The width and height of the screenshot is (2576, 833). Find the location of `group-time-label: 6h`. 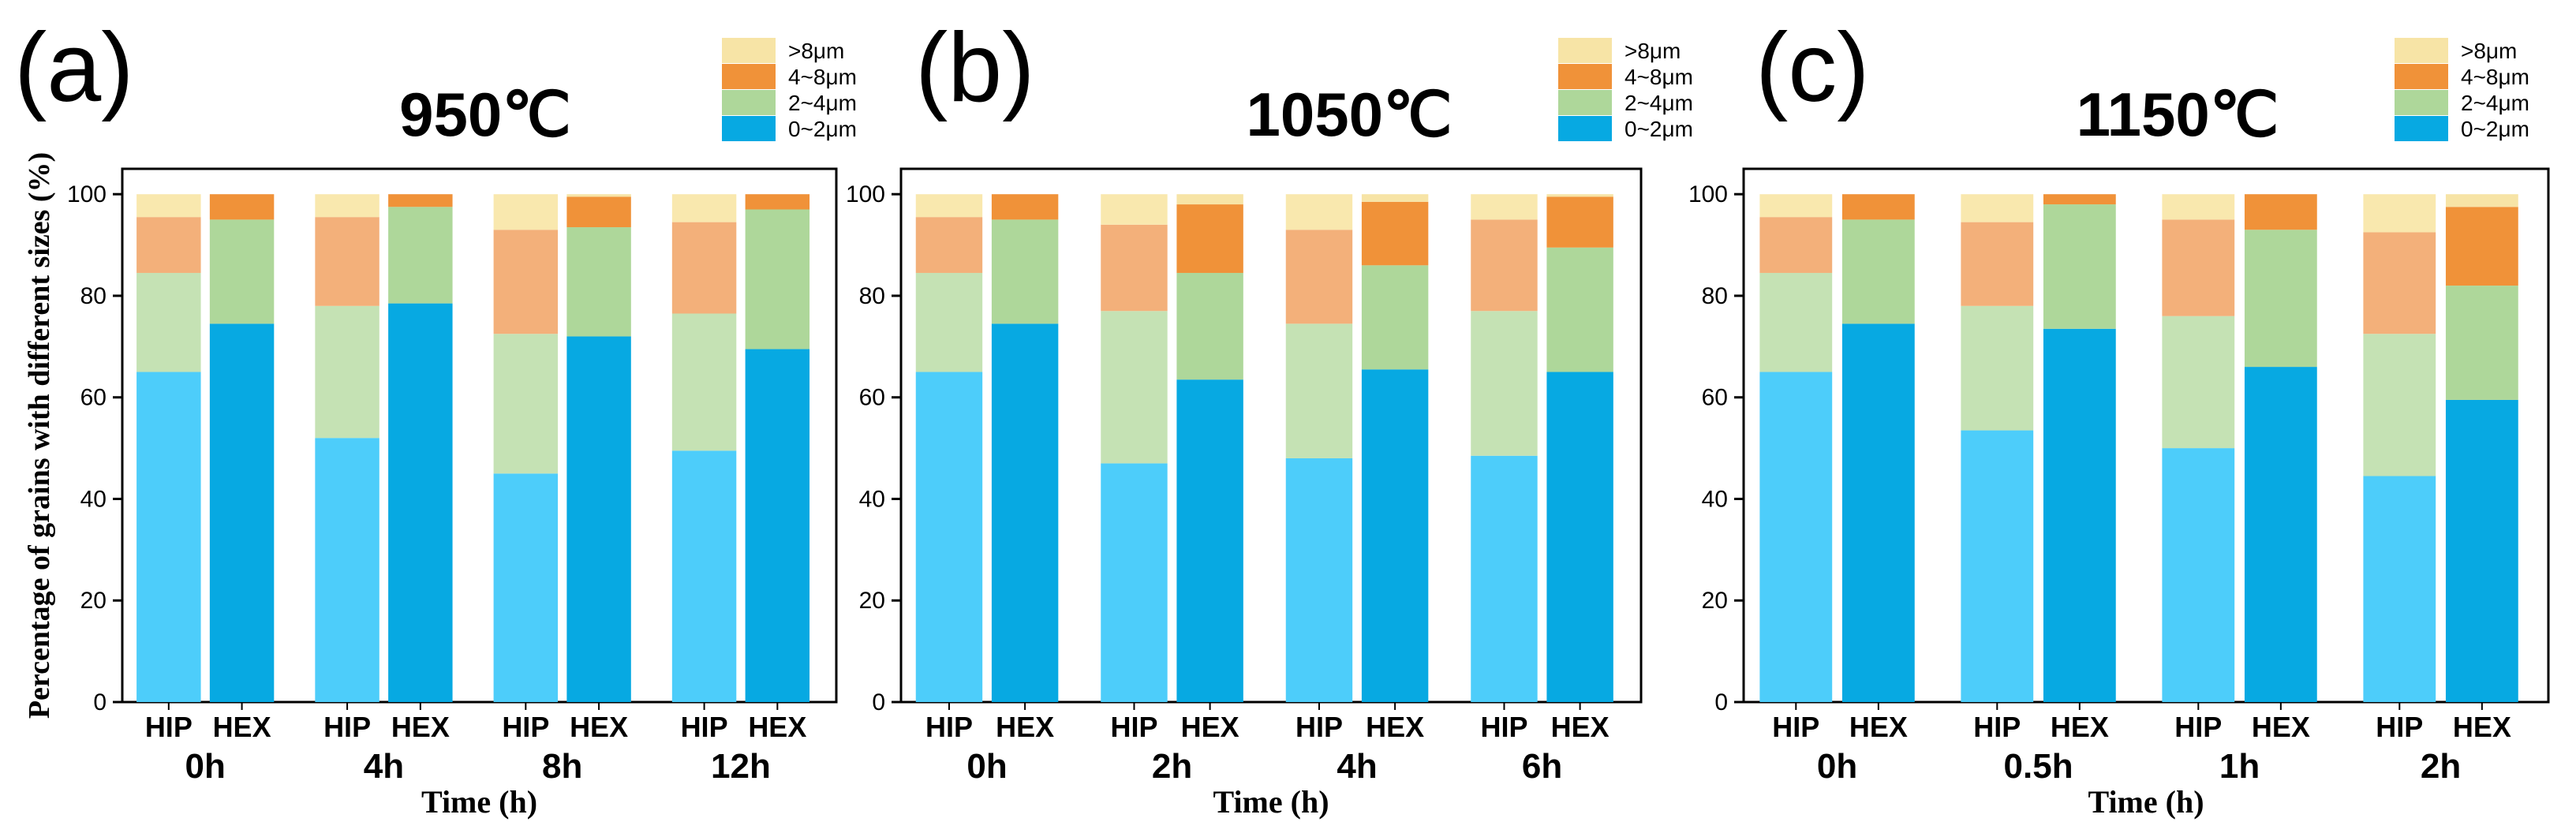

group-time-label: 6h is located at coordinates (1542, 766).